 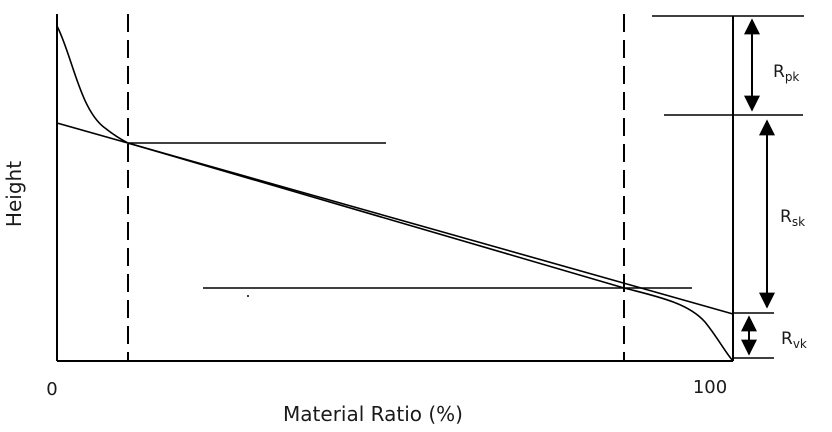 I want to click on x-tick-0: 0, so click(x=51, y=389).